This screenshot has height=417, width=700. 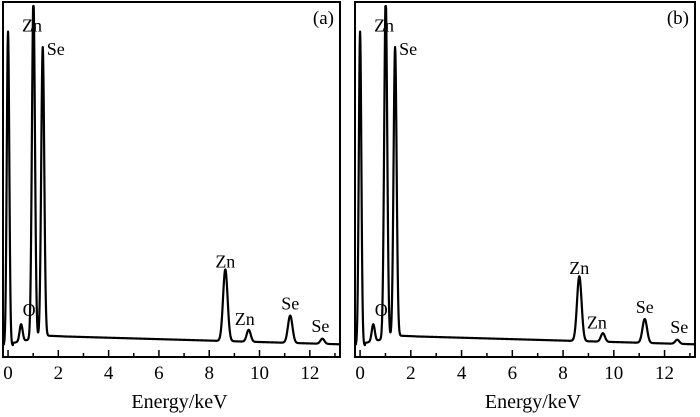 I want to click on panel-label: (a), so click(x=323, y=18).